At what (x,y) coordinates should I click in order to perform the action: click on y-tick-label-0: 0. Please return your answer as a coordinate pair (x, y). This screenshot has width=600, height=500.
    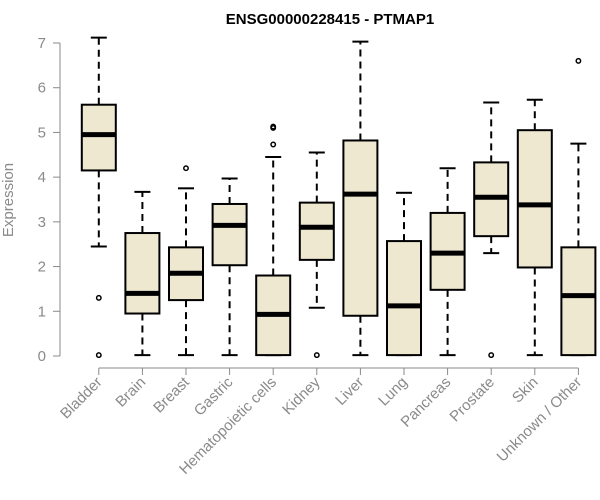
    Looking at the image, I should click on (42, 356).